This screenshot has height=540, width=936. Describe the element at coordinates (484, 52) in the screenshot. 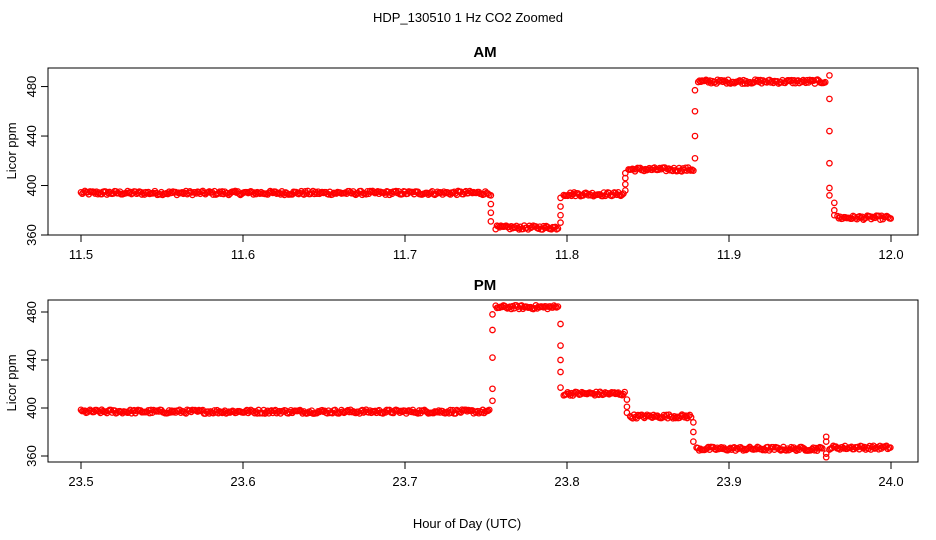

I see `panel-am-title: AM` at that location.